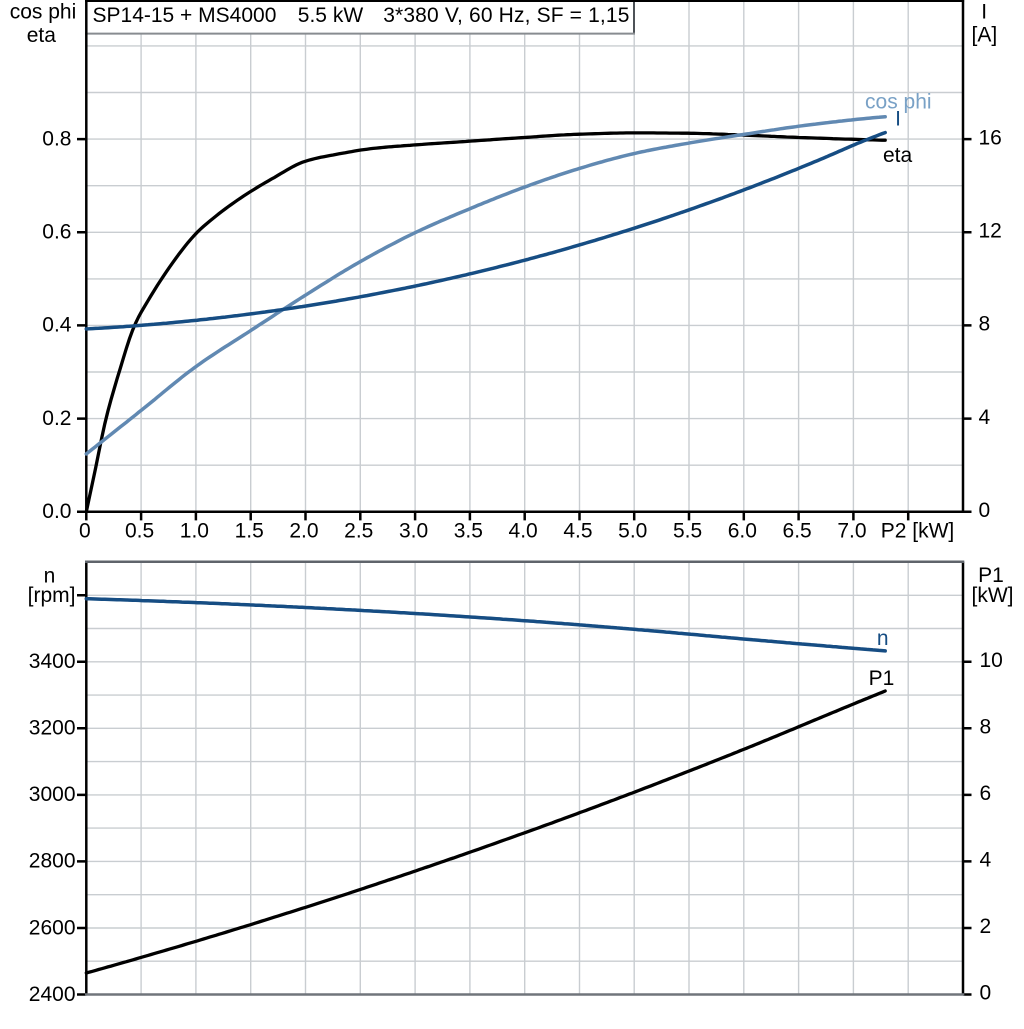  What do you see at coordinates (577, 530) in the screenshot?
I see `svg-text: 4.5` at bounding box center [577, 530].